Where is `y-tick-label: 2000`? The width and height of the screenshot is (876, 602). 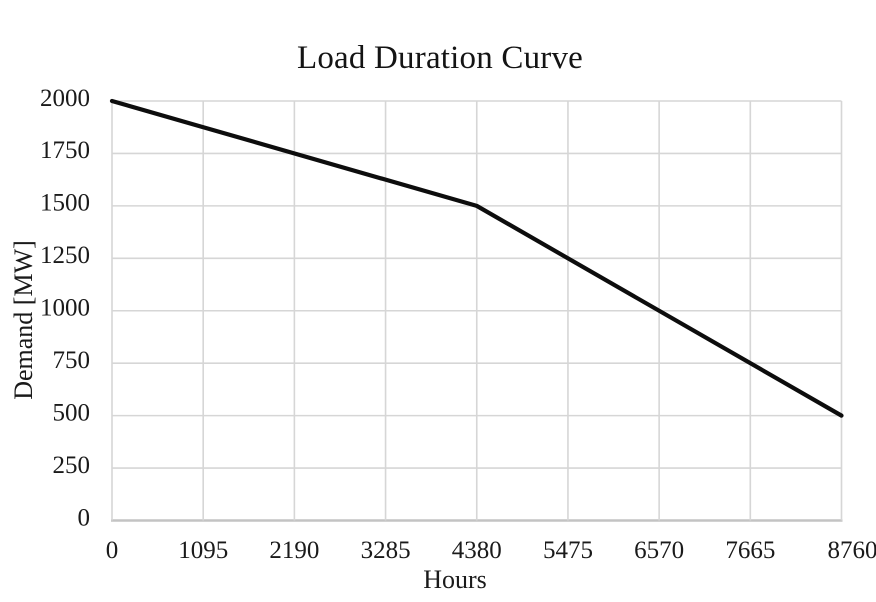 y-tick-label: 2000 is located at coordinates (65, 98).